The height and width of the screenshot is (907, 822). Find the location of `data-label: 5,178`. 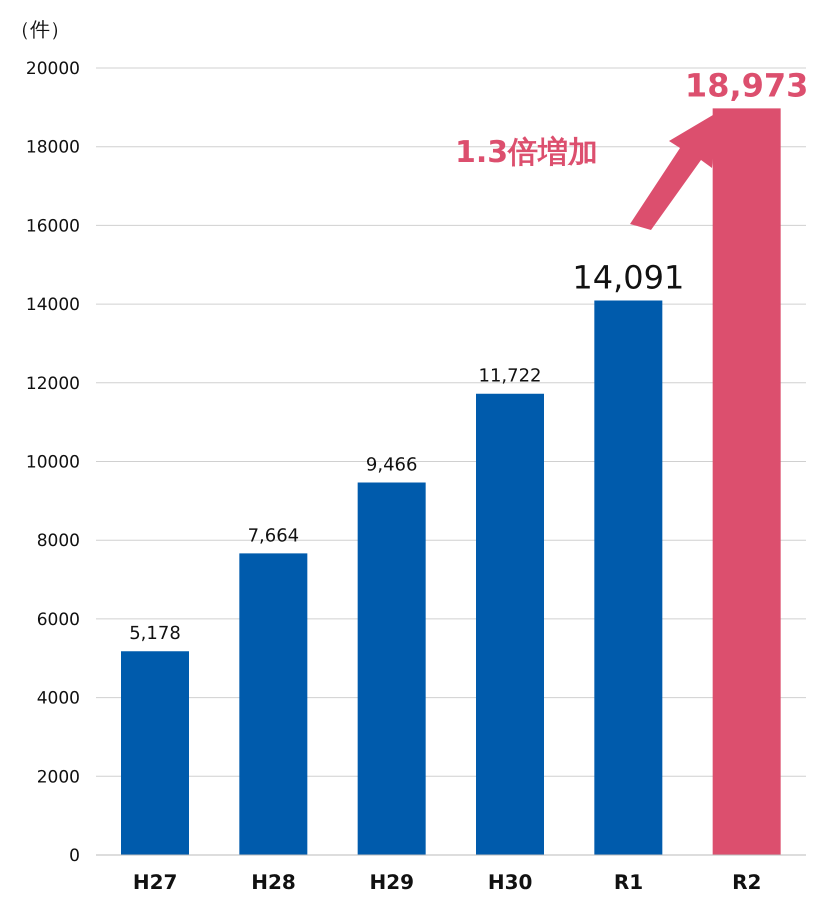

data-label: 5,178 is located at coordinates (155, 633).